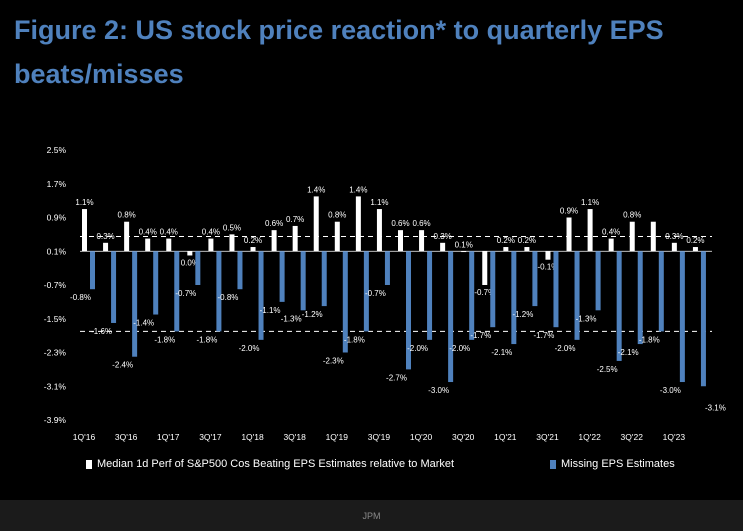 The height and width of the screenshot is (531, 743). Describe the element at coordinates (607, 369) in the screenshot. I see `misses-data-label: -2.5%` at that location.